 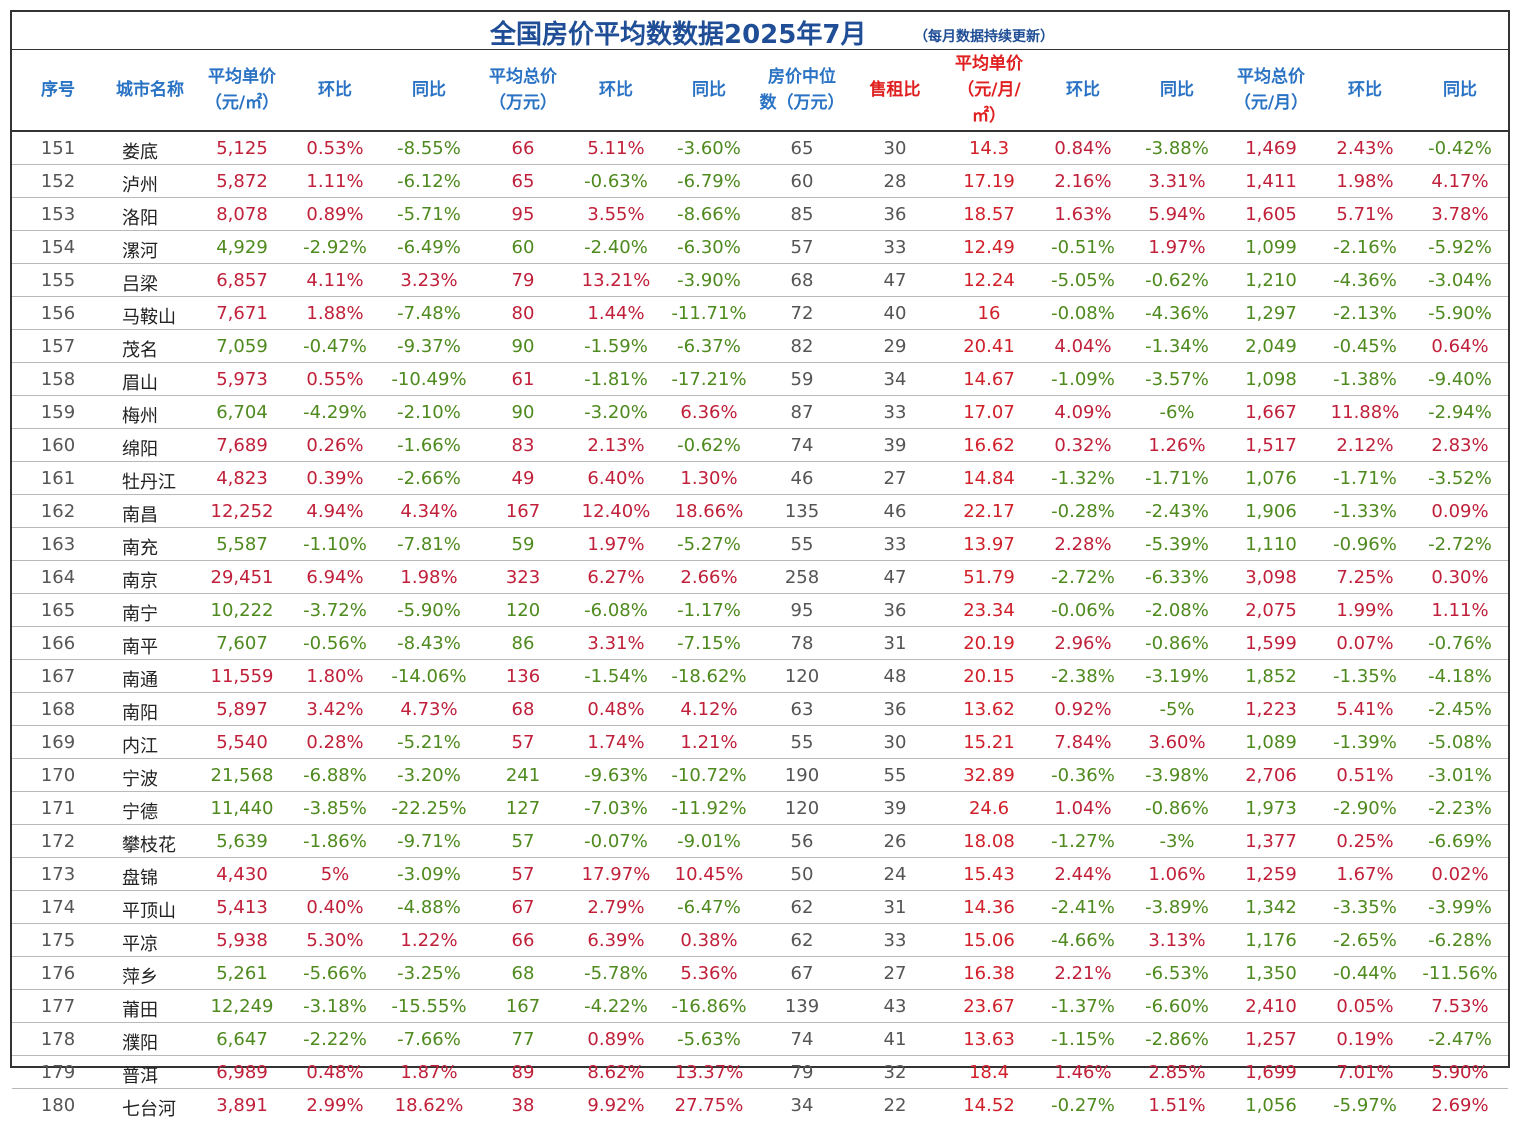 What do you see at coordinates (1365, 346) in the screenshot?
I see `cell-rent-total-mom: -0.45%` at bounding box center [1365, 346].